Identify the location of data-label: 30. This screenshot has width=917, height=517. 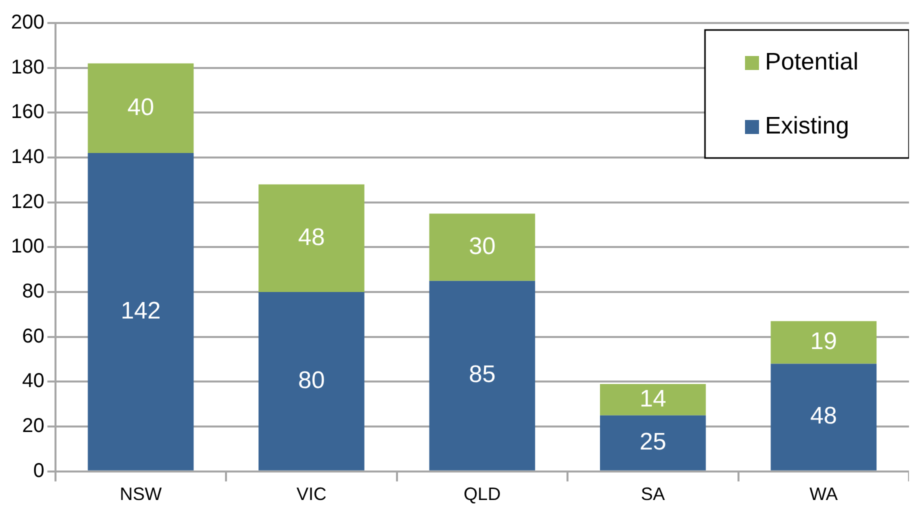
(482, 246).